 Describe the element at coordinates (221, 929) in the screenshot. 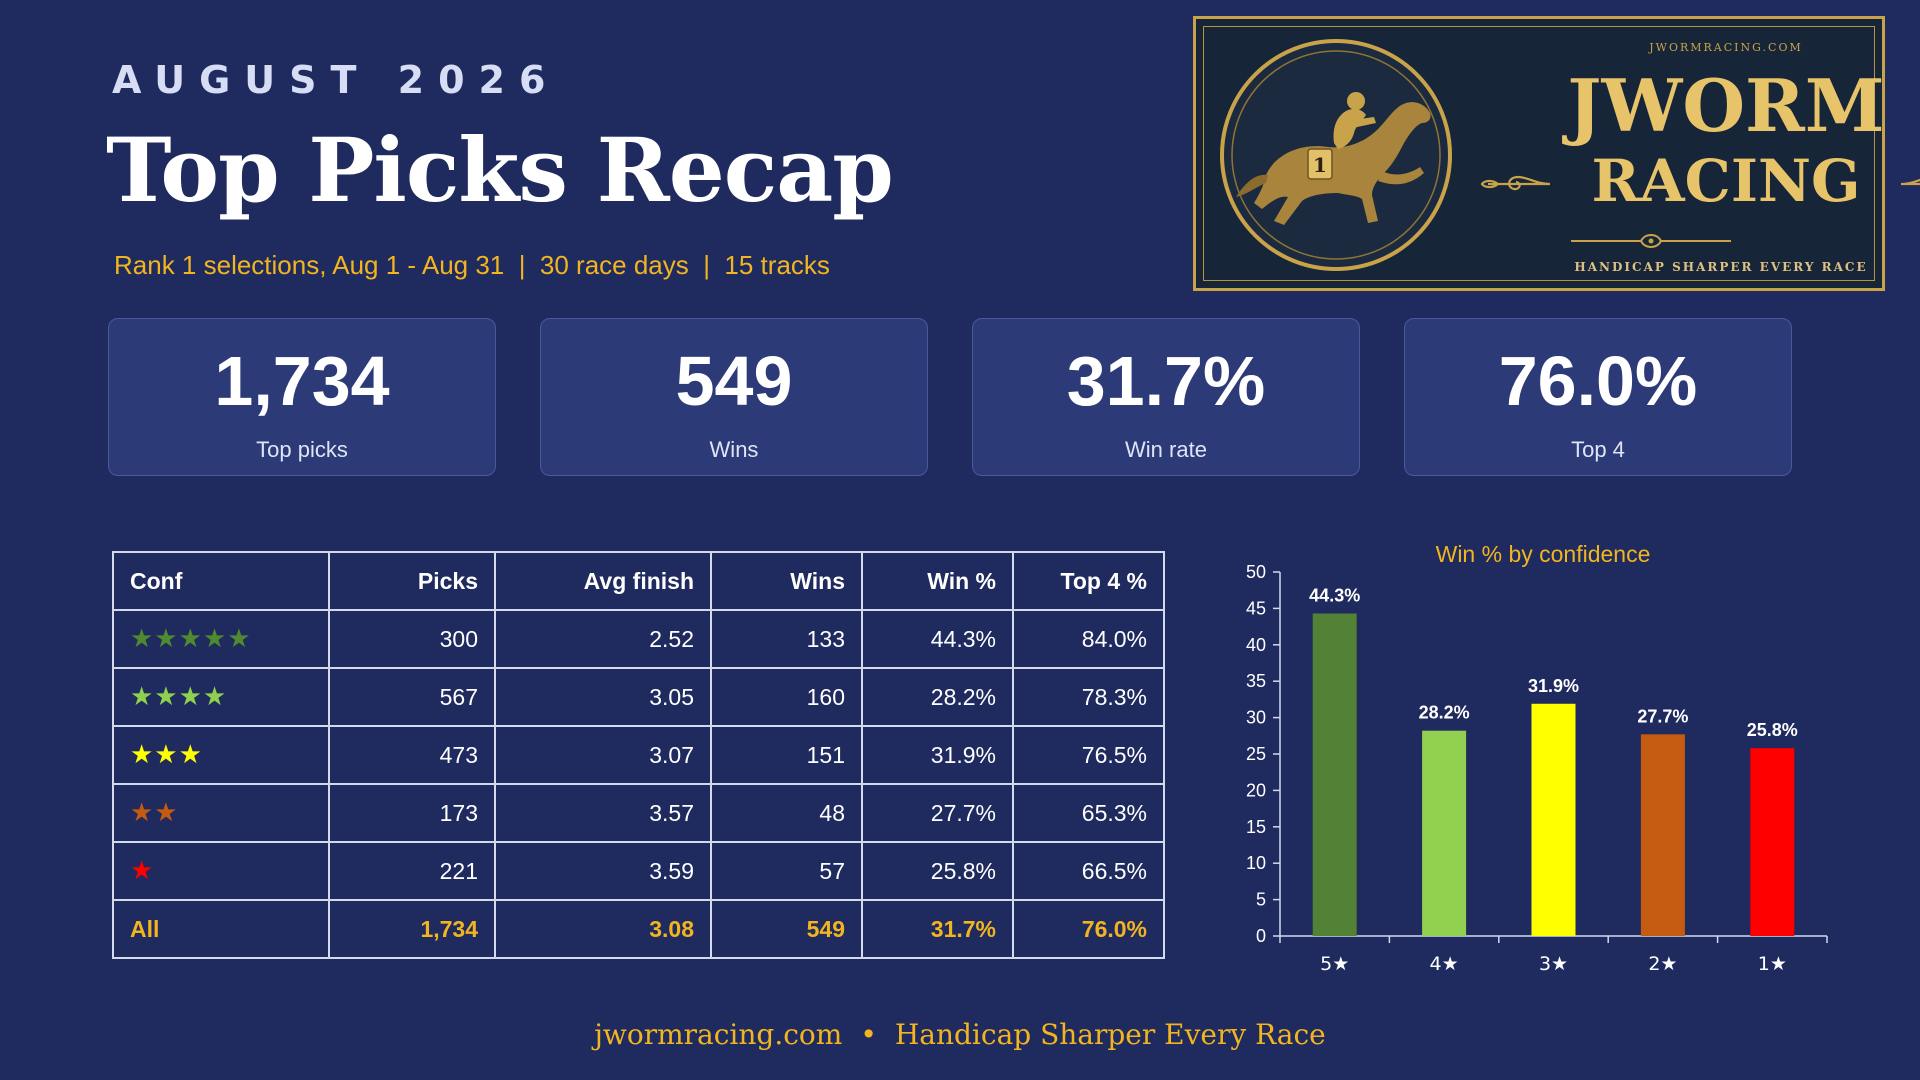

I see `cell-total-label: All` at that location.